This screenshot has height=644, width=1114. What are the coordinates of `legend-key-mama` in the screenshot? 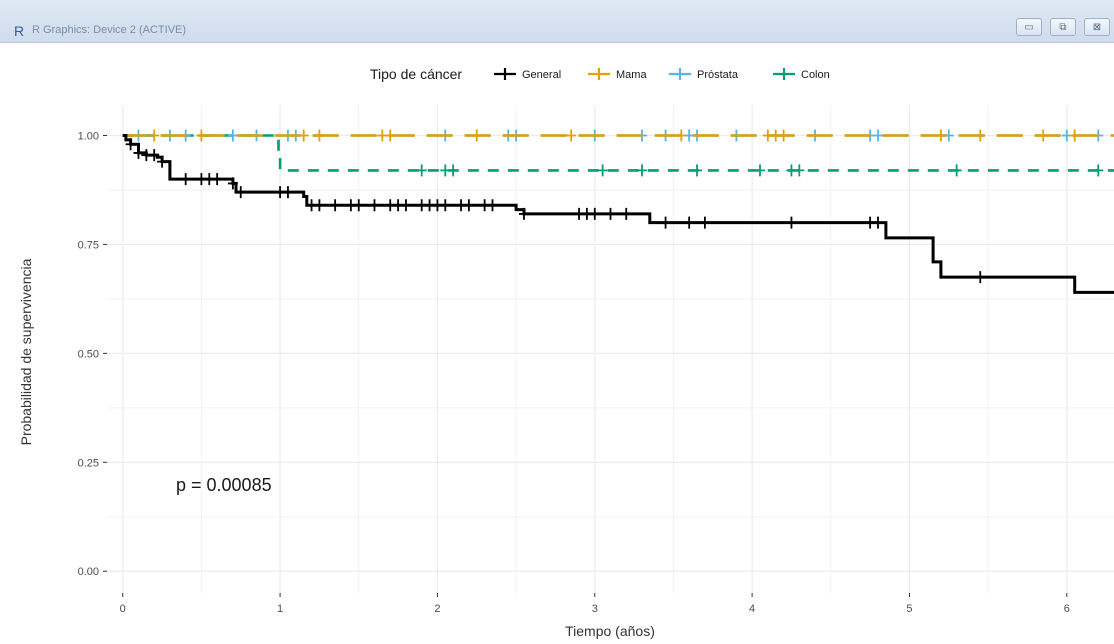 It's located at (599, 74).